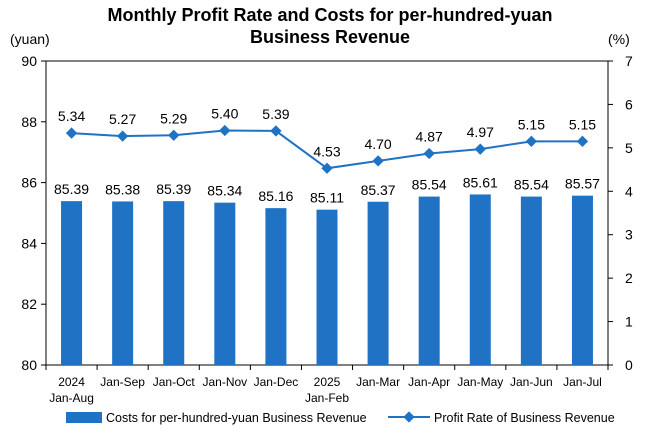 This screenshot has width=660, height=440. What do you see at coordinates (629, 322) in the screenshot?
I see `right-axis-tick-label: 1` at bounding box center [629, 322].